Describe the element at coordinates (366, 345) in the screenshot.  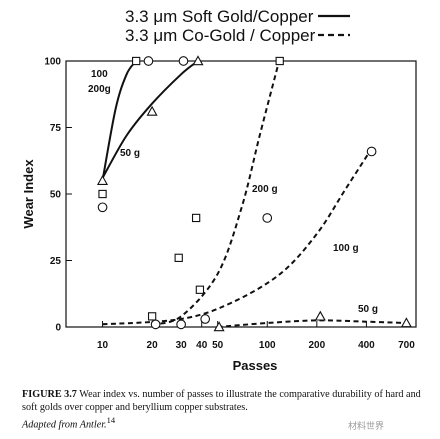
I see `x-tick-label: 400` at that location.